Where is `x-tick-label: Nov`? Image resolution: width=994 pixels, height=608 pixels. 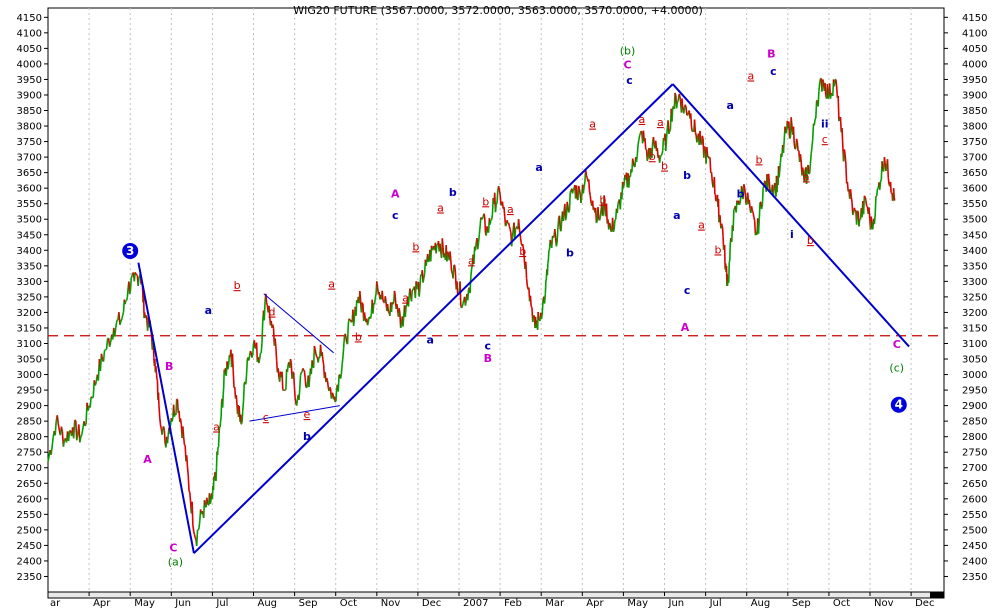 x-tick-label: Nov is located at coordinates (391, 603).